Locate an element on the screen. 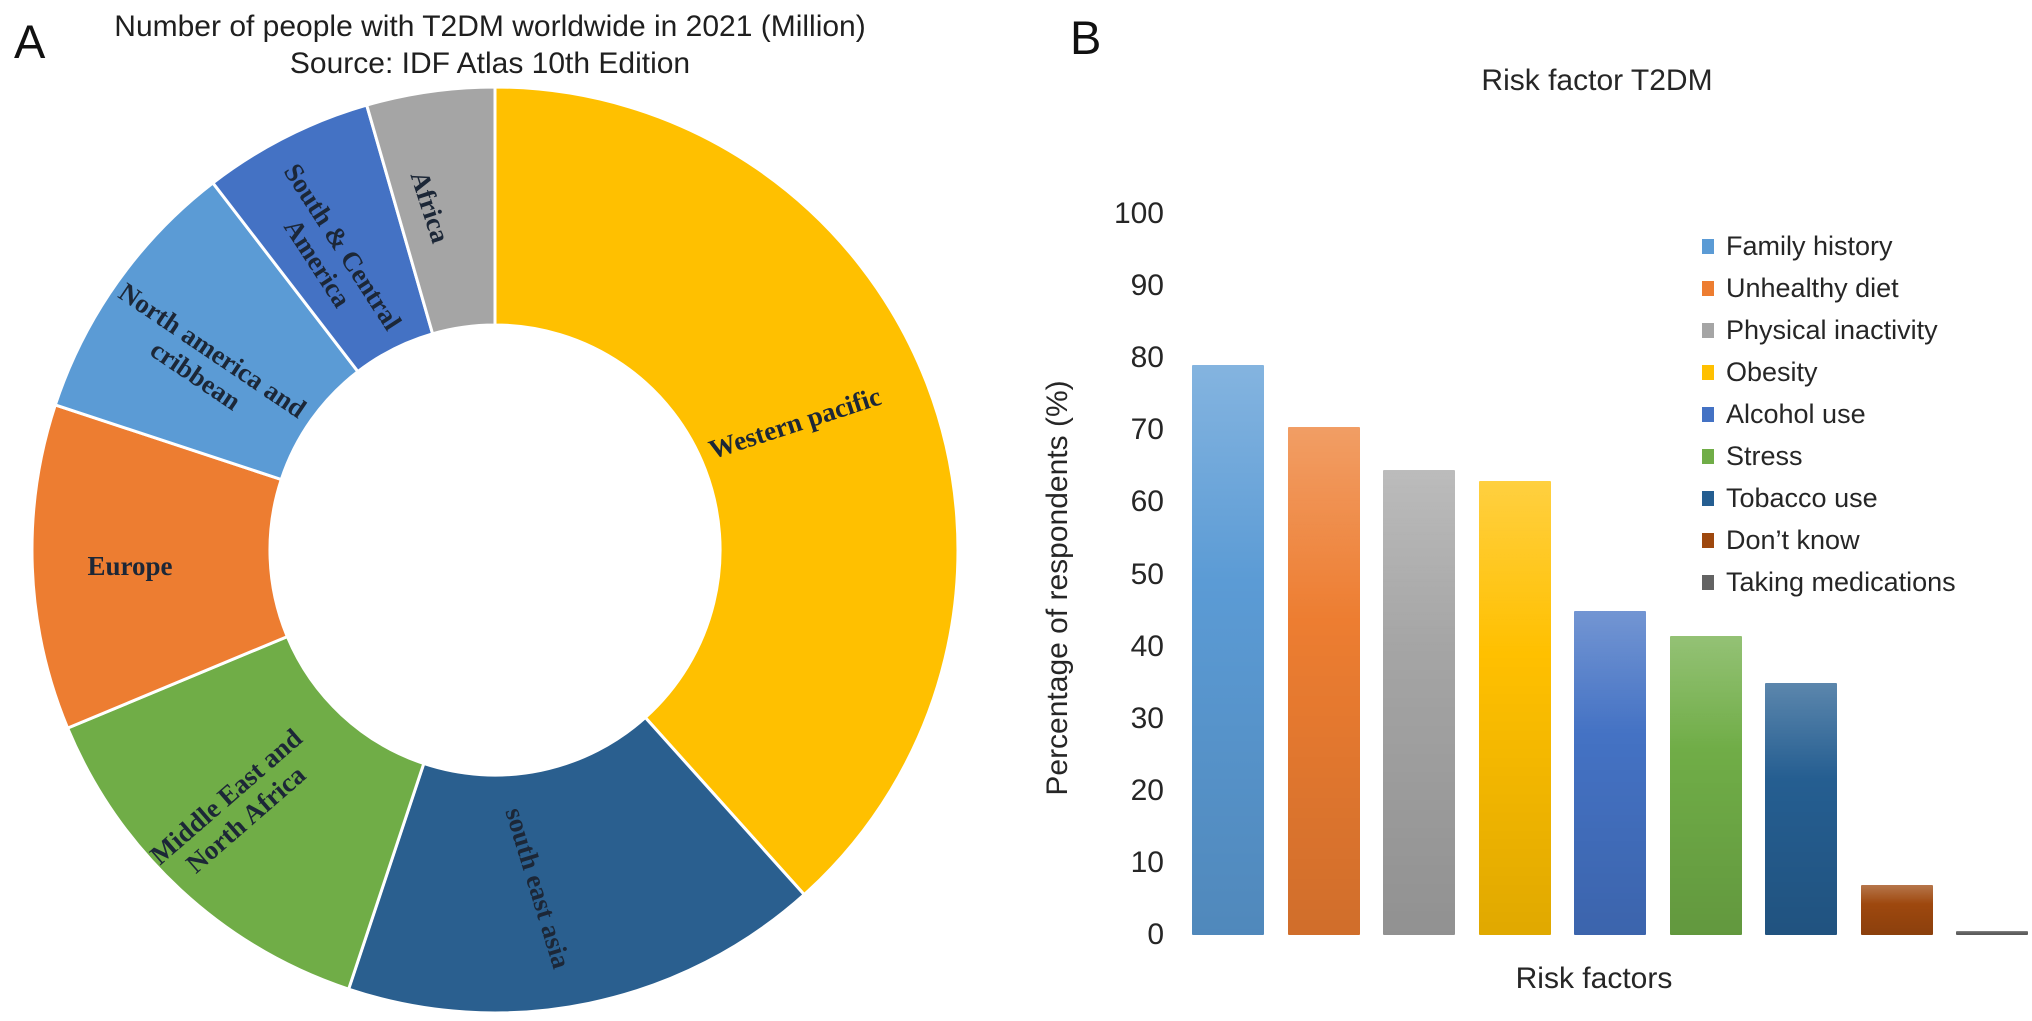 Image resolution: width=2032 pixels, height=1021 pixels. y-tick-30: 30 is located at coordinates (1147, 718).